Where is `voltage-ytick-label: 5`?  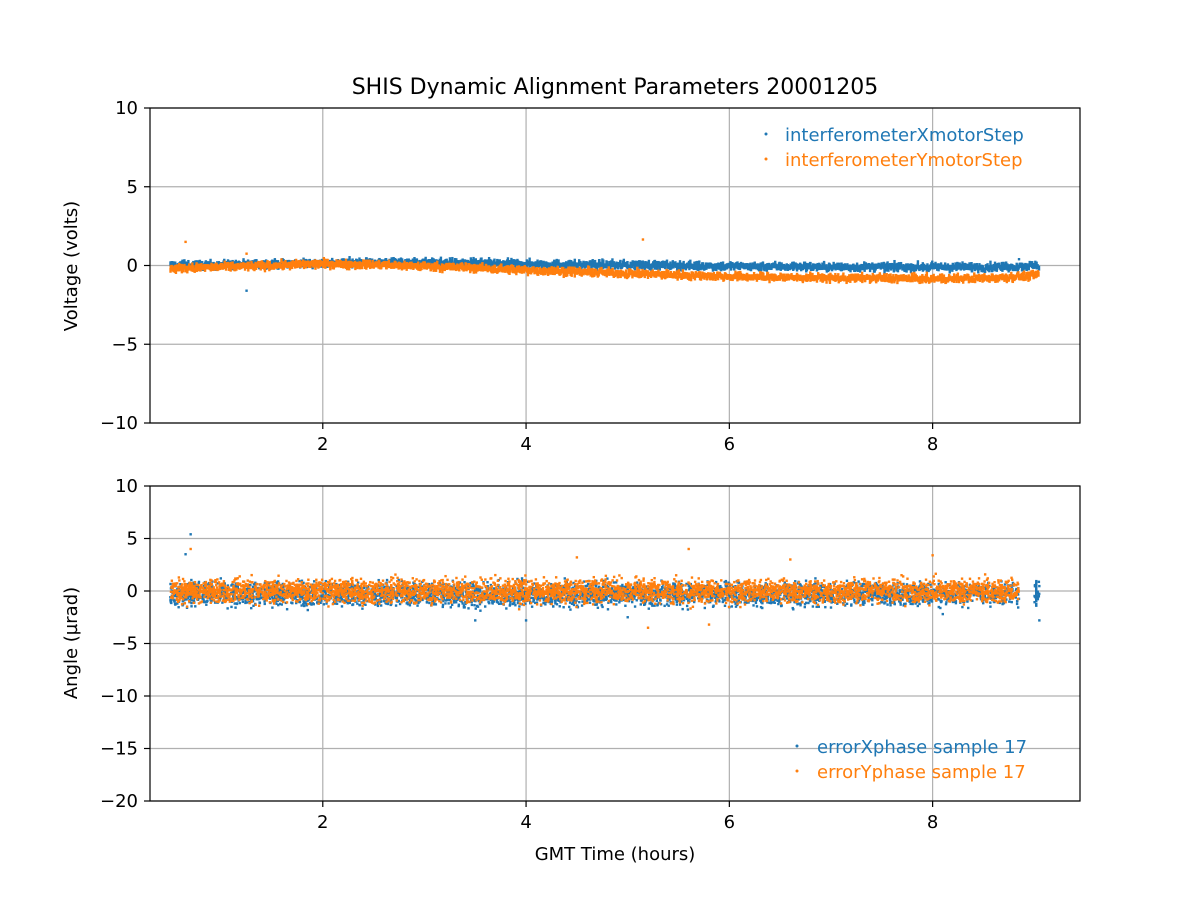
voltage-ytick-label: 5 is located at coordinates (132, 187).